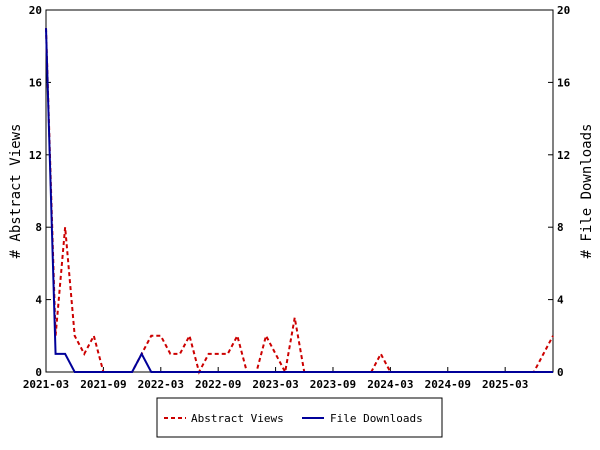 This screenshot has height=450, width=600. What do you see at coordinates (16, 191) in the screenshot?
I see `left-y-axis-title: # Abstract Views` at bounding box center [16, 191].